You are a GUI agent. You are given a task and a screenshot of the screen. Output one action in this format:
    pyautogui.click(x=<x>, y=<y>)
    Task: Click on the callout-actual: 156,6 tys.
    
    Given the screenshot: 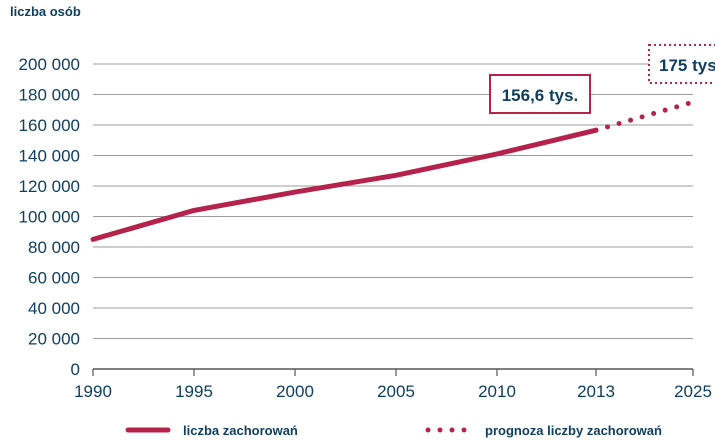 What is the action you would take?
    pyautogui.click(x=540, y=94)
    